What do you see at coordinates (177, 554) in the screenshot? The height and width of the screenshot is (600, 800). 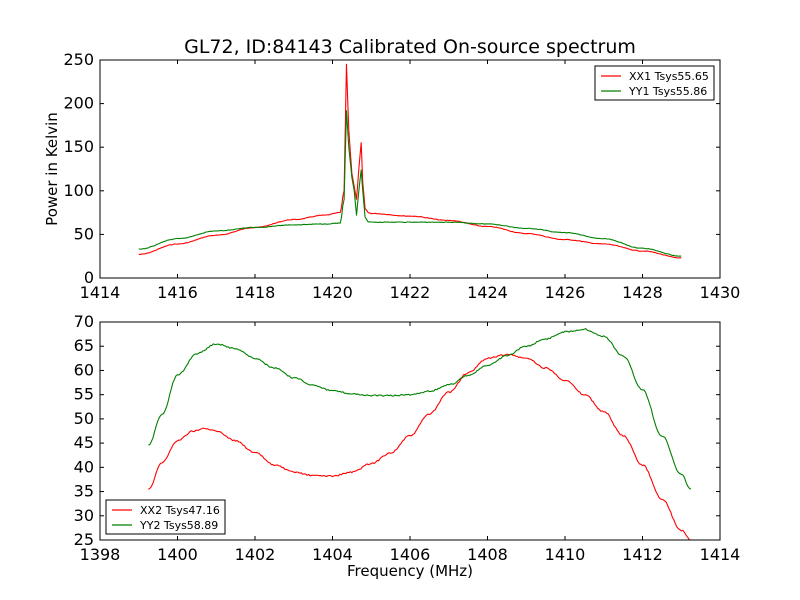 I see `x-tick-label: 1400` at bounding box center [177, 554].